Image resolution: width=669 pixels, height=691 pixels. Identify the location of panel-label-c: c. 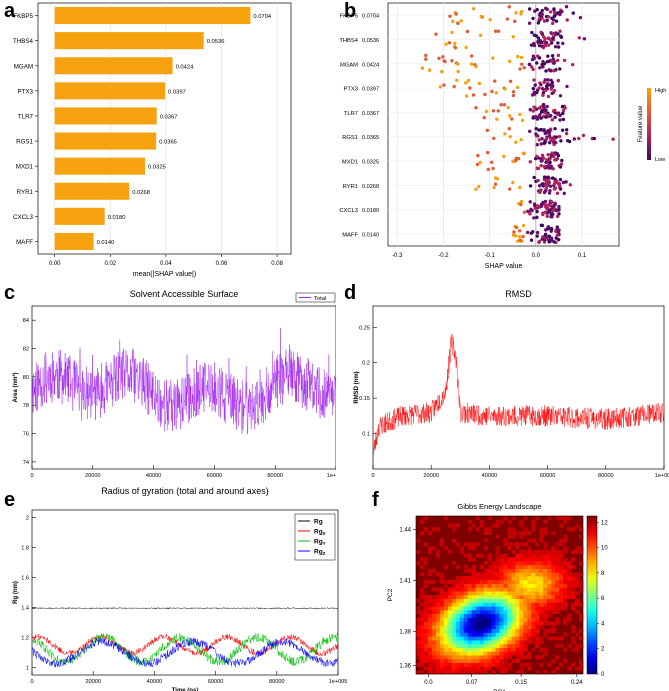
(10, 293).